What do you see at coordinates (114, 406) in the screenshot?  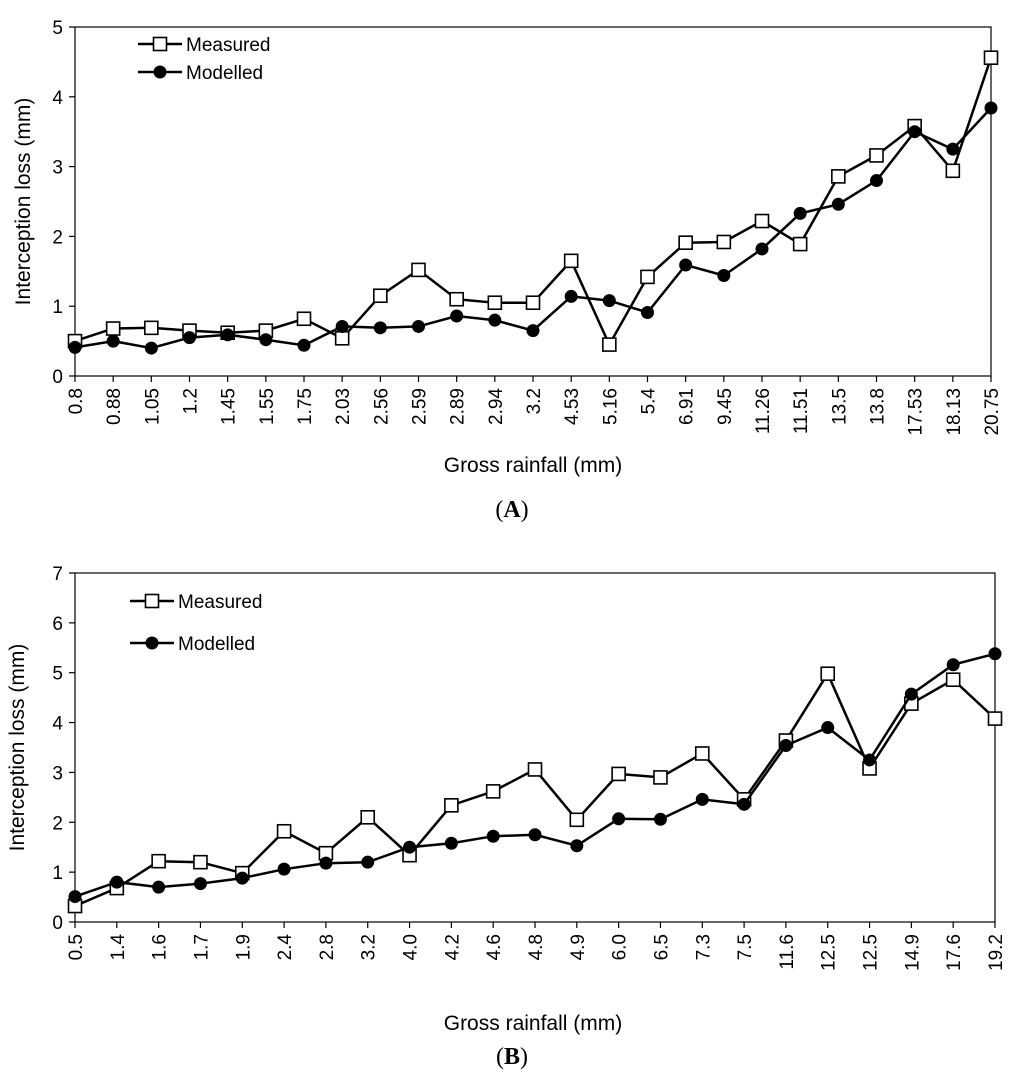 I see `x-tick-label: 0.88` at bounding box center [114, 406].